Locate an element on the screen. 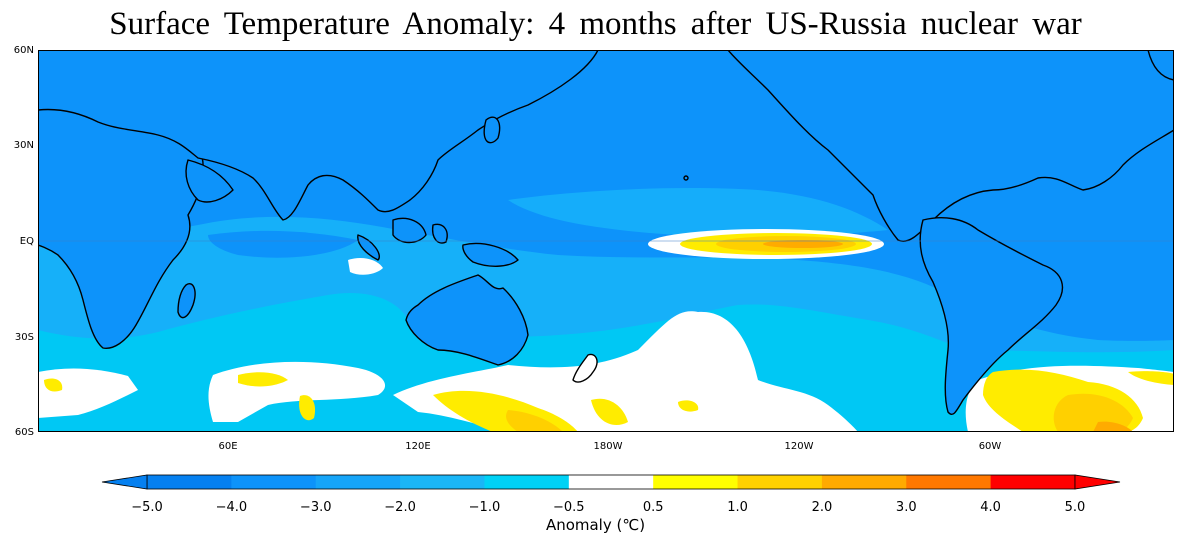  continent-australia is located at coordinates (467, 320).